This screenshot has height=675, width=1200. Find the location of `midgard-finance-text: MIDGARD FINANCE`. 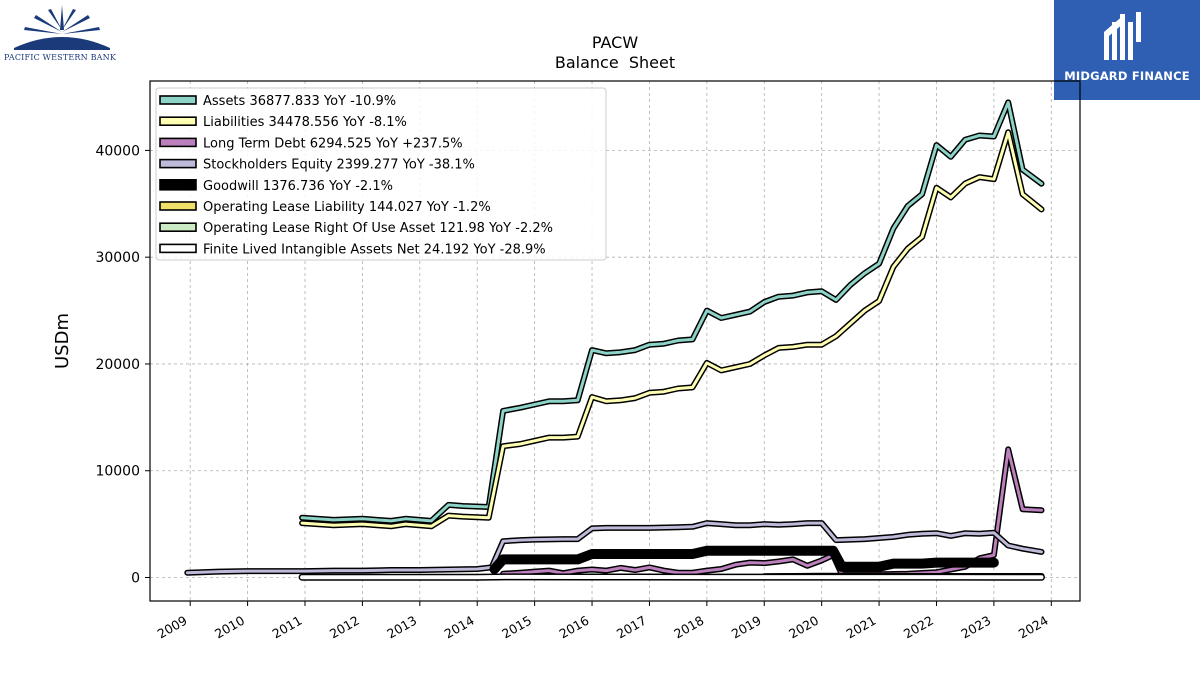

midgard-finance-text: MIDGARD FINANCE is located at coordinates (1127, 76).